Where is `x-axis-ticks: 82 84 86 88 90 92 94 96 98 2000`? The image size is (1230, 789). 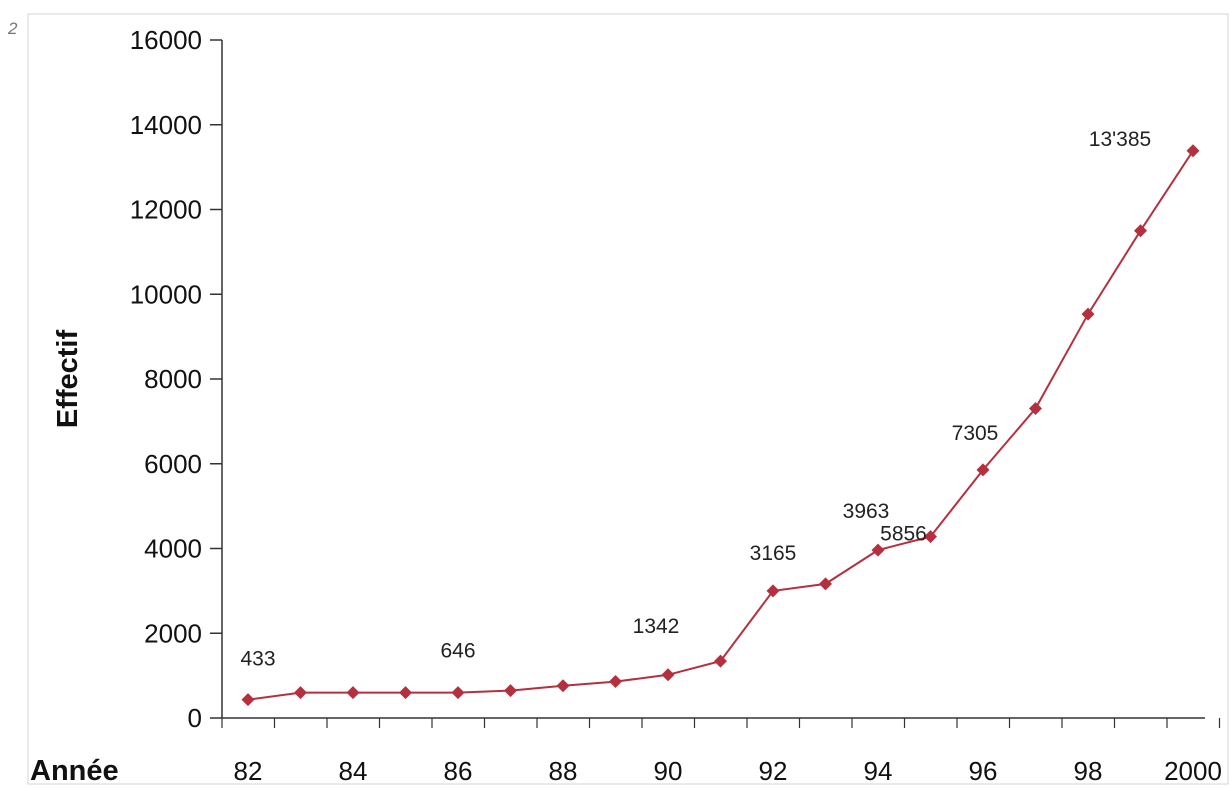
x-axis-ticks: 82 84 86 88 90 92 94 96 98 2000 is located at coordinates (721, 752).